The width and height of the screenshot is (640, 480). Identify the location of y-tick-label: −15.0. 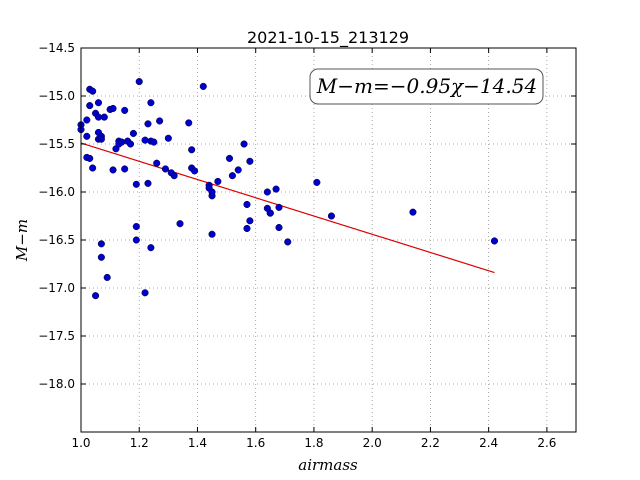
(56, 96).